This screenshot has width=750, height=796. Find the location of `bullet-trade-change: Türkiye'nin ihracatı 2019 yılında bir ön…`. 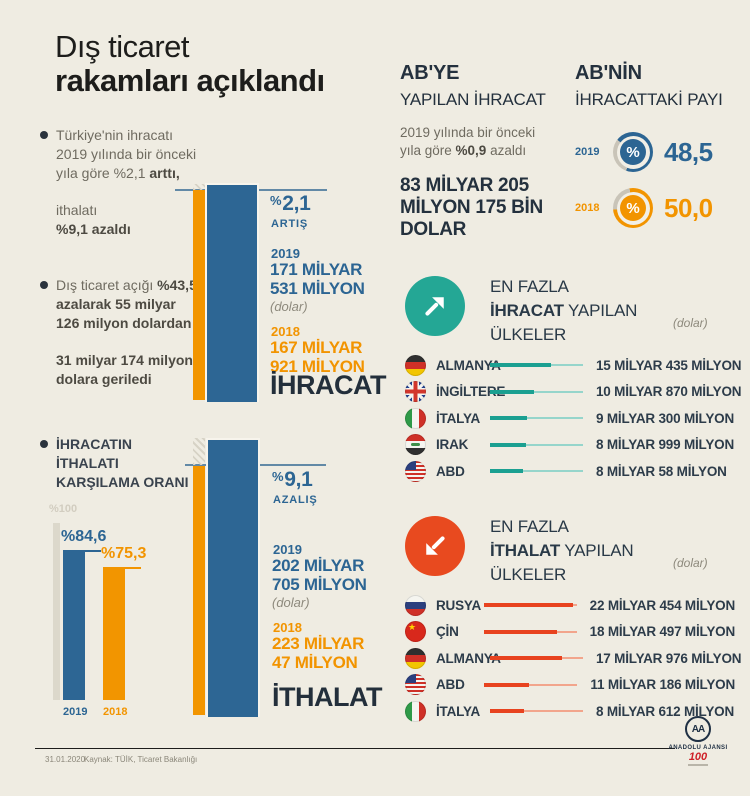

bullet-trade-change: Türkiye'nin ihracatı 2019 yılında bir ön… is located at coordinates (119, 182).